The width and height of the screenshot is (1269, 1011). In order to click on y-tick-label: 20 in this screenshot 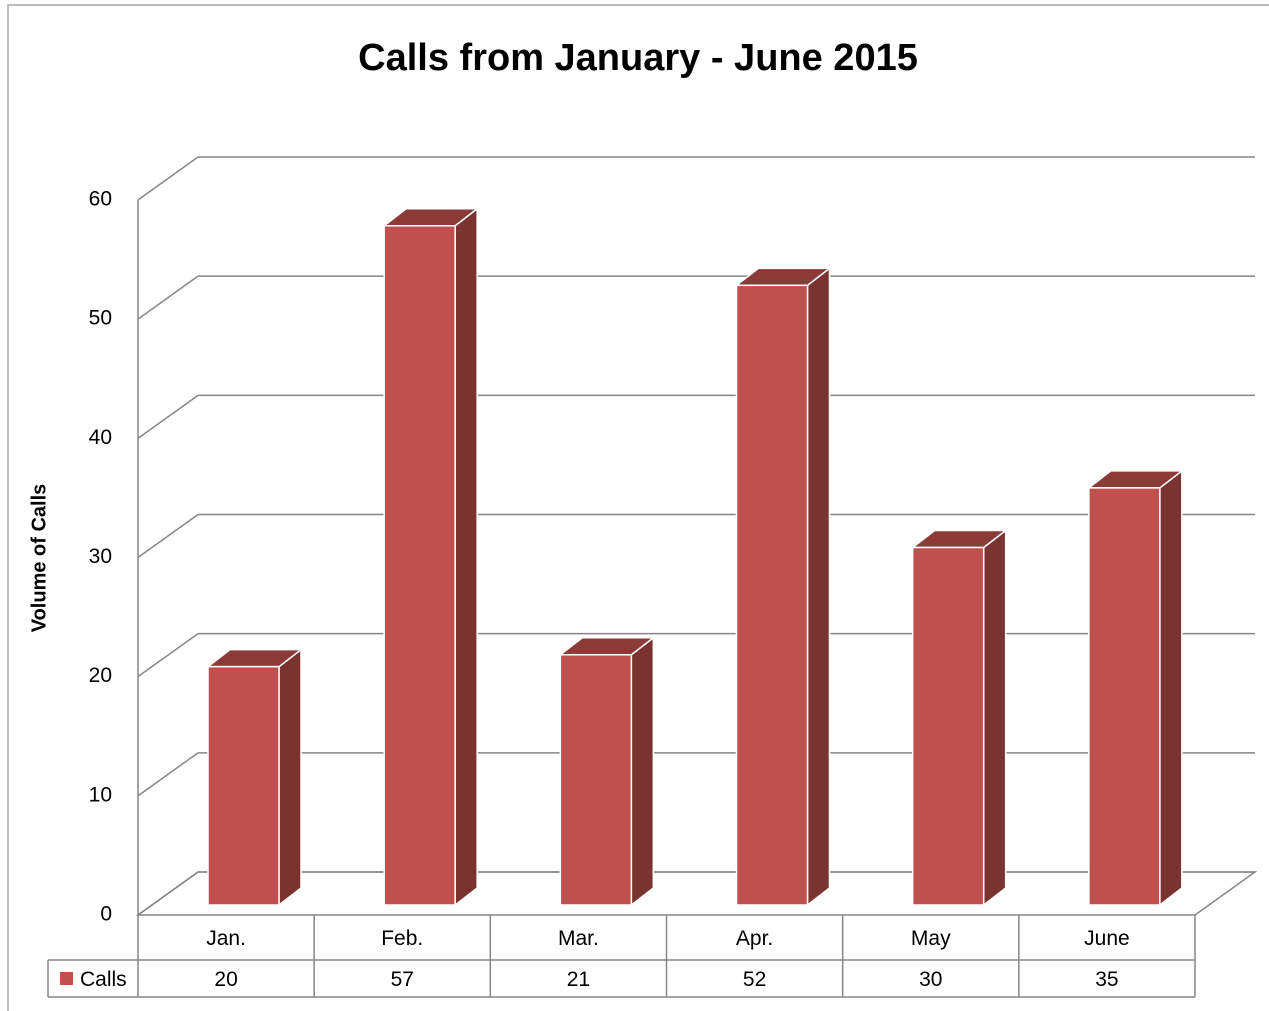, I will do `click(100, 675)`.